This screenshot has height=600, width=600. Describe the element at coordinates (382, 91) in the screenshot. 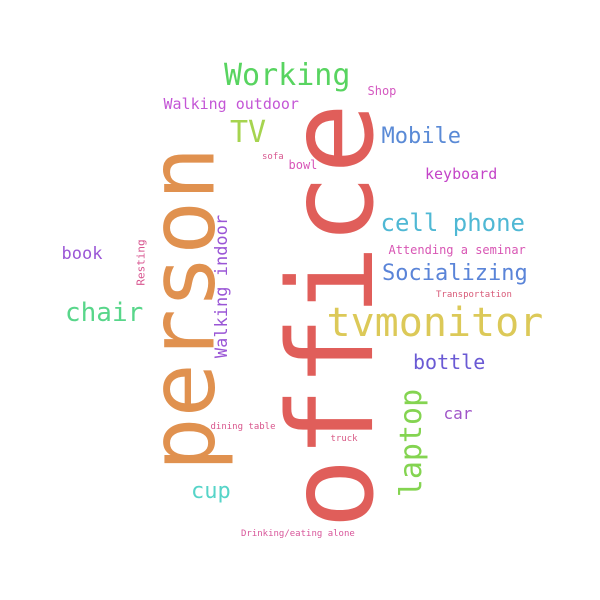

I see `word-shop: Shop` at that location.